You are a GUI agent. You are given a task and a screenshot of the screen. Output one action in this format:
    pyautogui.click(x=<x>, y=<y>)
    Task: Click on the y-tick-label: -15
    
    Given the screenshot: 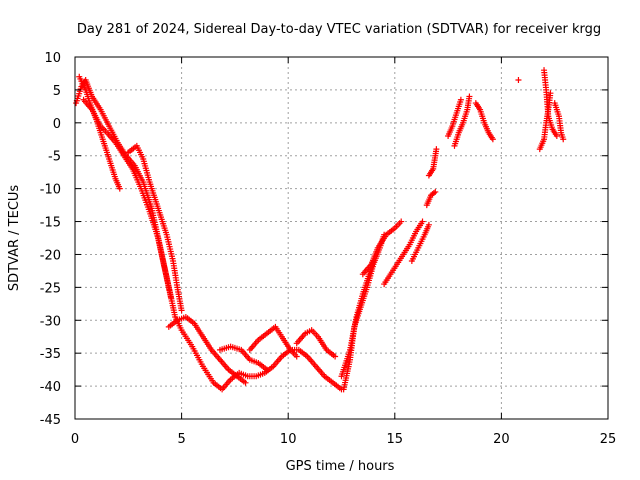 What is the action you would take?
    pyautogui.click(x=50, y=223)
    